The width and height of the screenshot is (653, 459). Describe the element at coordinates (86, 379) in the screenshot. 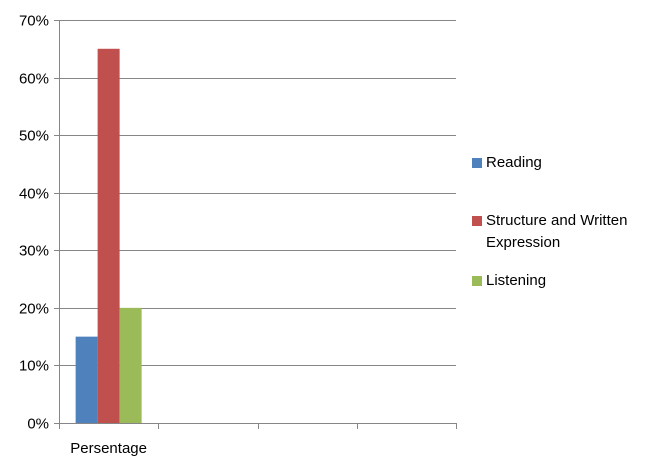

I see `bar-reading` at that location.